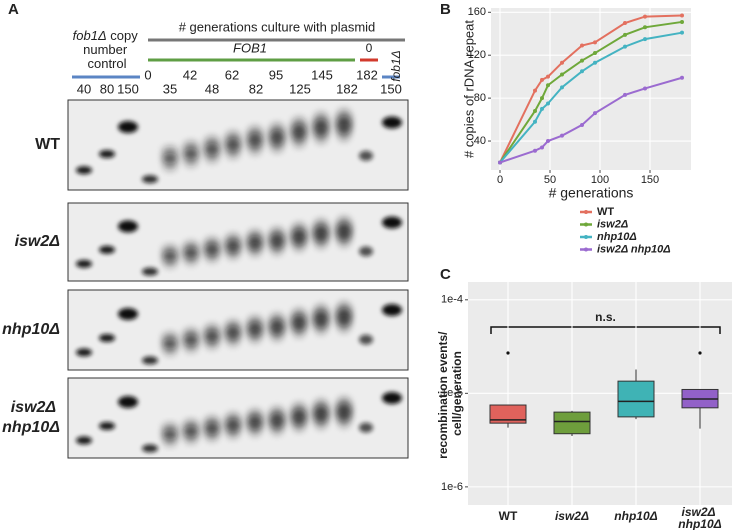 The width and height of the screenshot is (733, 530). I want to click on lane-label: 150, so click(128, 88).